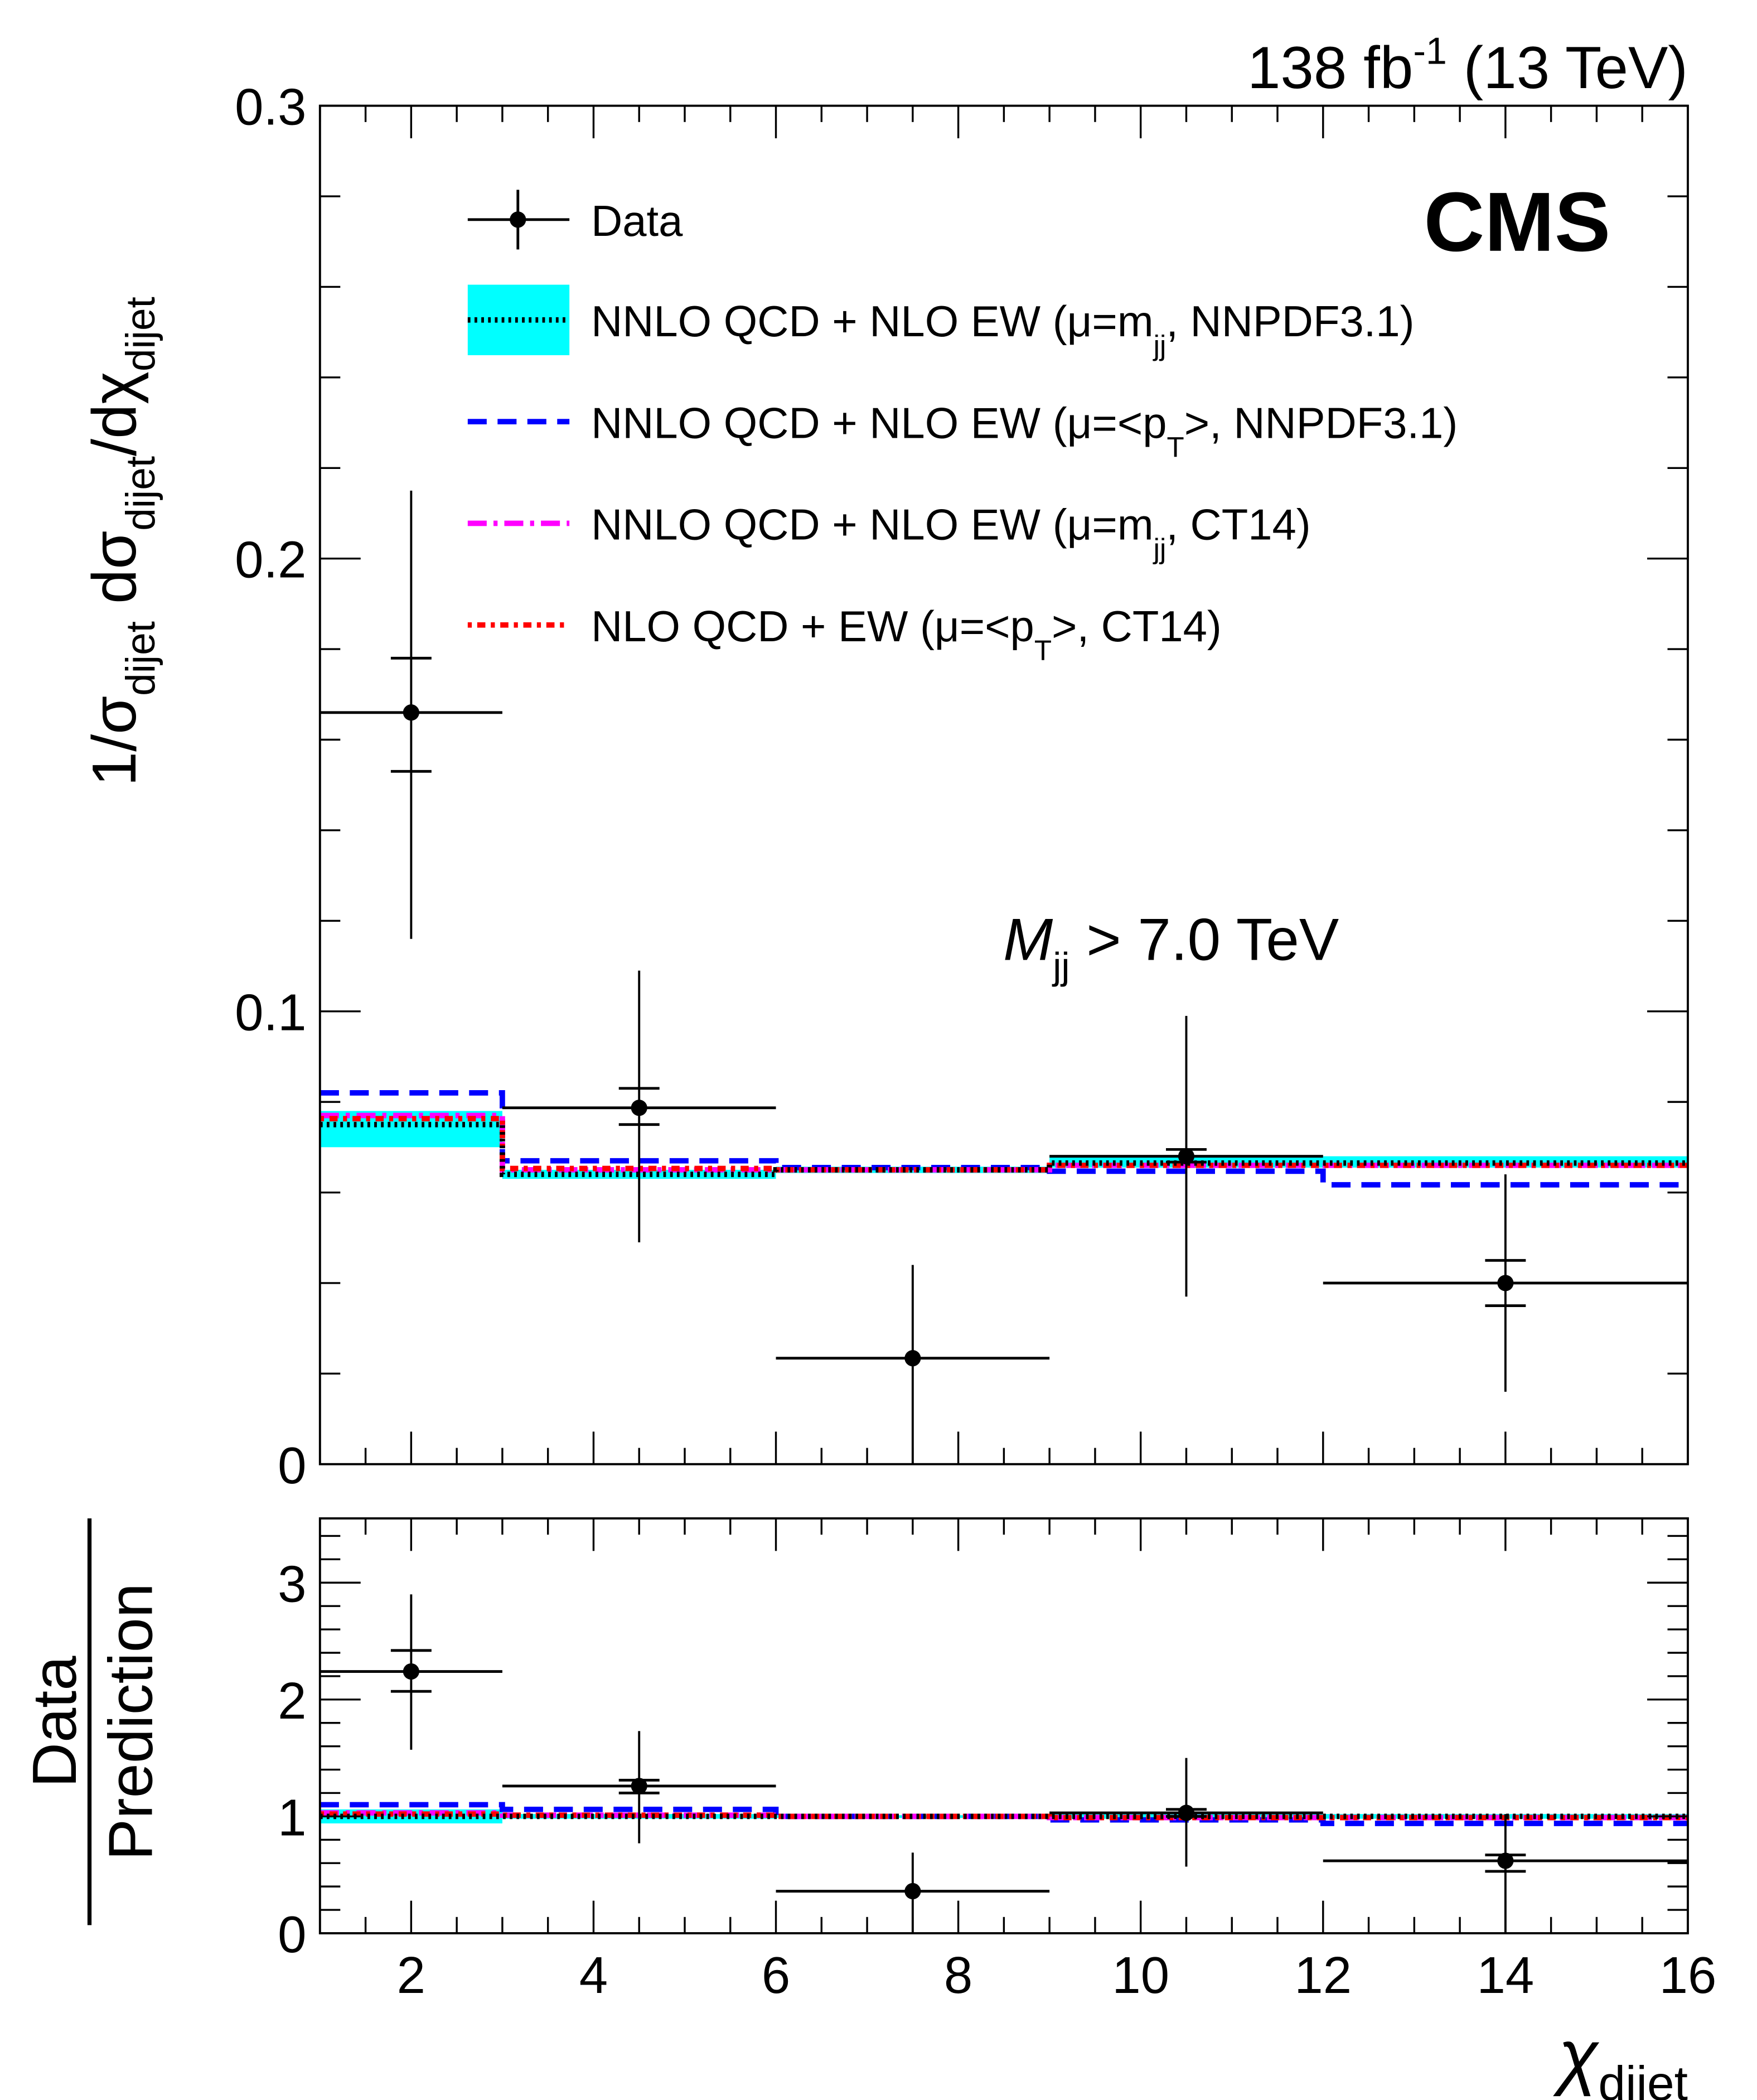  What do you see at coordinates (951, 533) in the screenshot?
I see `legend-label: NNLO QCD + NLO EW (μ=mjj, CT14)` at bounding box center [951, 533].